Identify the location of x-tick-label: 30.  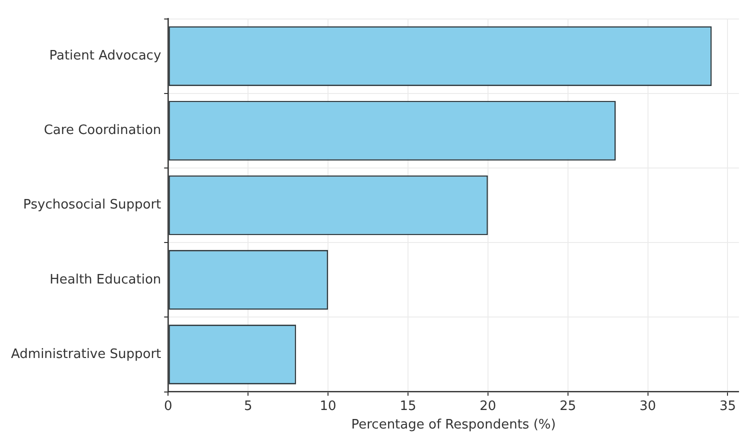
(648, 406).